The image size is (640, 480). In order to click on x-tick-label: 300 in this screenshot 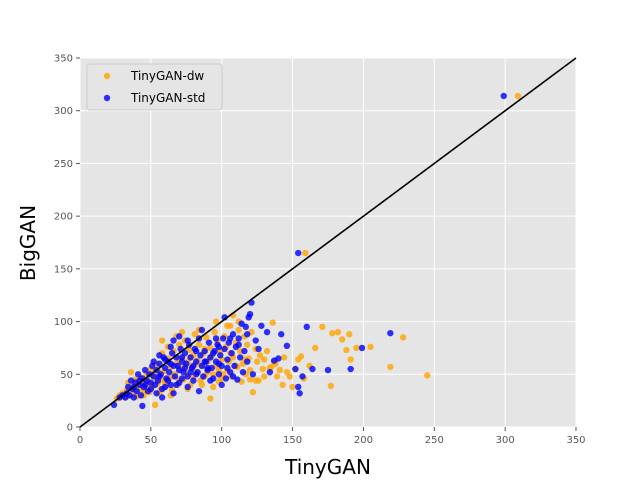, I will do `click(505, 440)`.